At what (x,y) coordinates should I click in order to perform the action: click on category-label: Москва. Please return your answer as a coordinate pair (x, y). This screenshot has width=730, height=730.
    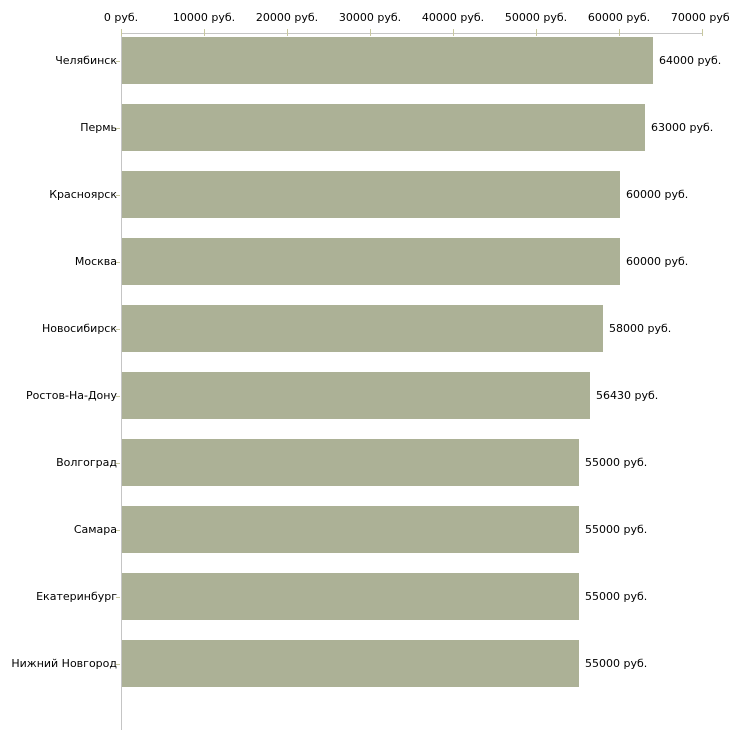
    Looking at the image, I should click on (95, 261).